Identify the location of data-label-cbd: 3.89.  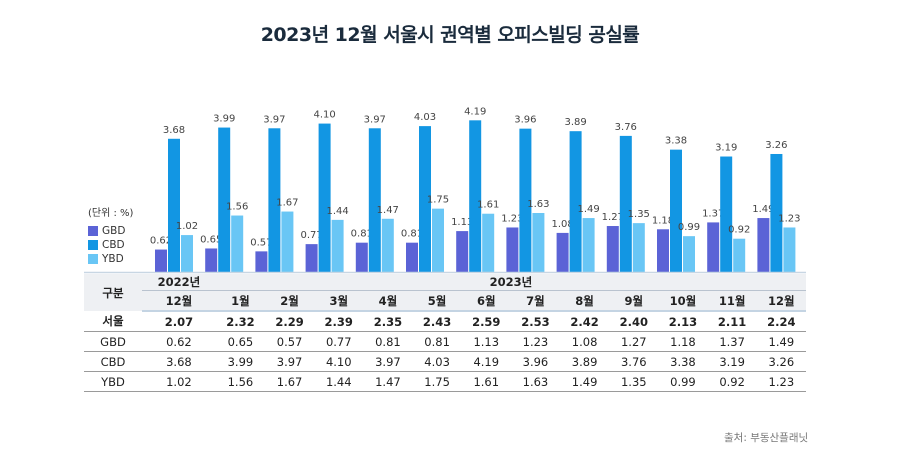
(575, 122).